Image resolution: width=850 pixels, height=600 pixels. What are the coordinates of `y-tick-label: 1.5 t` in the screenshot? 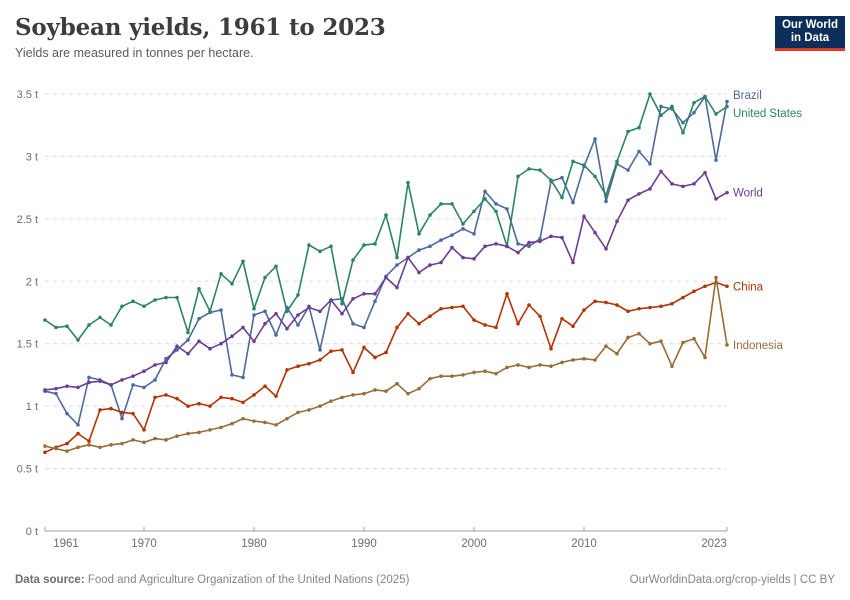 It's located at (27, 345).